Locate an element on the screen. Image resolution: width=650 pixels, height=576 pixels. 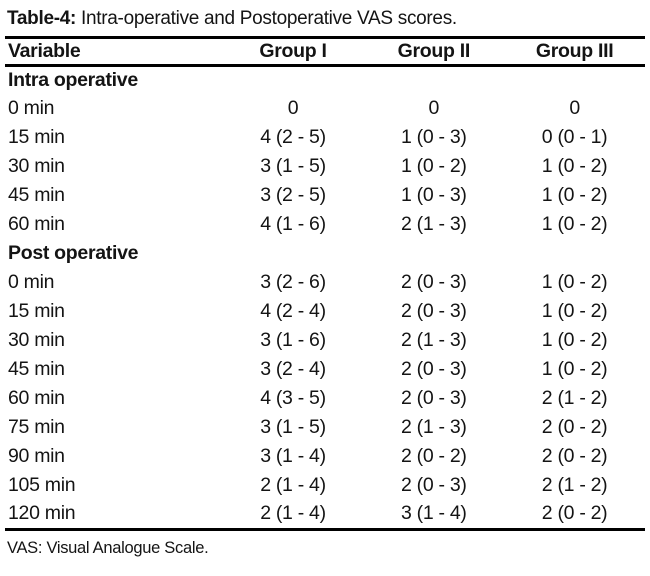
row-label: 120 min is located at coordinates (42, 513).